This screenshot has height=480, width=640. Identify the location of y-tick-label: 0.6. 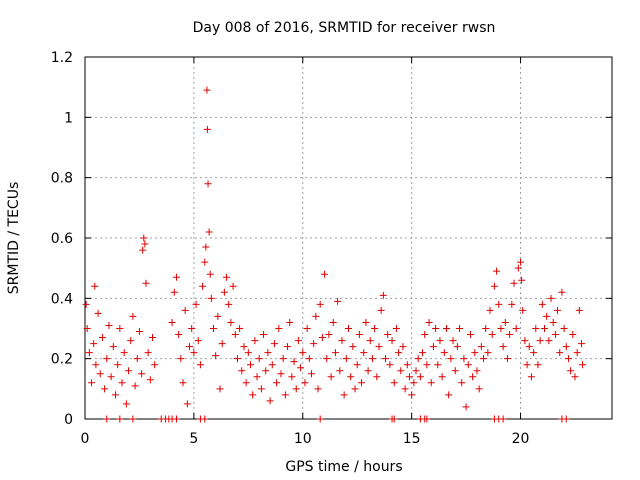
(62, 239).